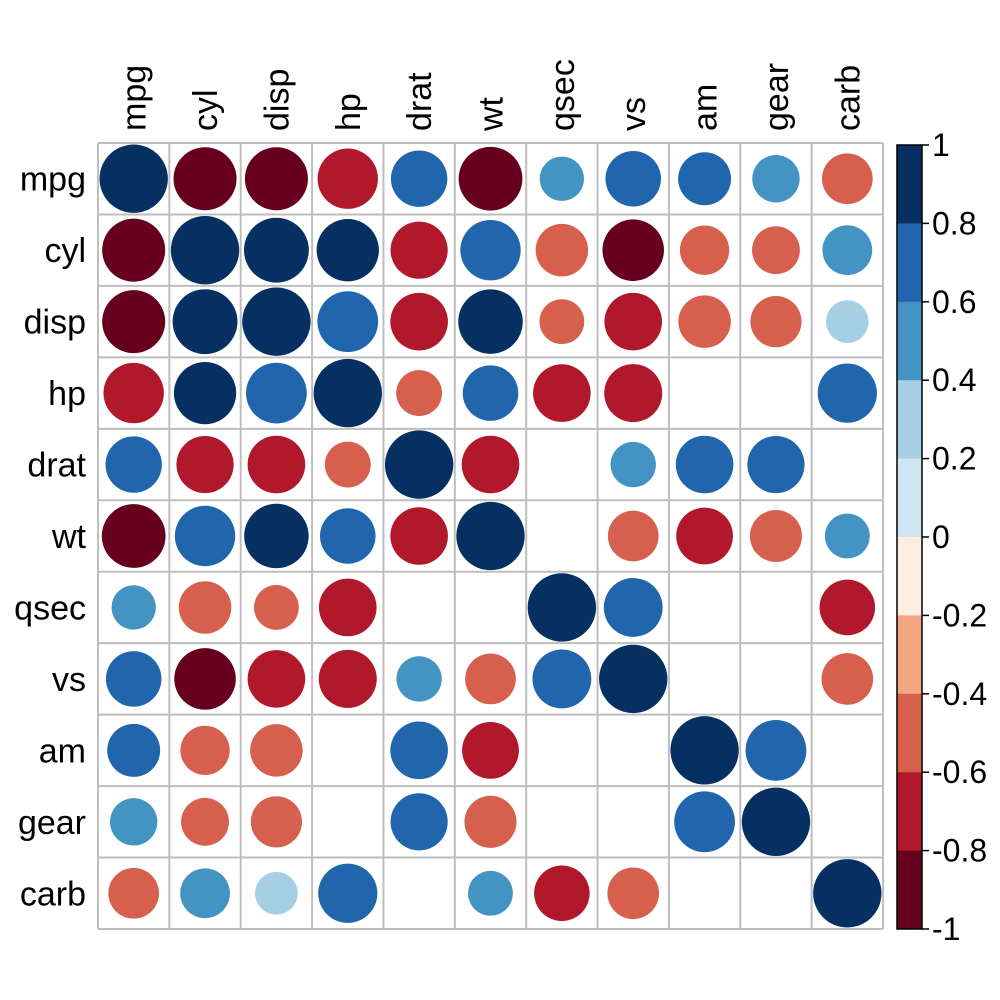 Image resolution: width=1000 pixels, height=1000 pixels. I want to click on corr-circle-wt-hp, so click(348, 536).